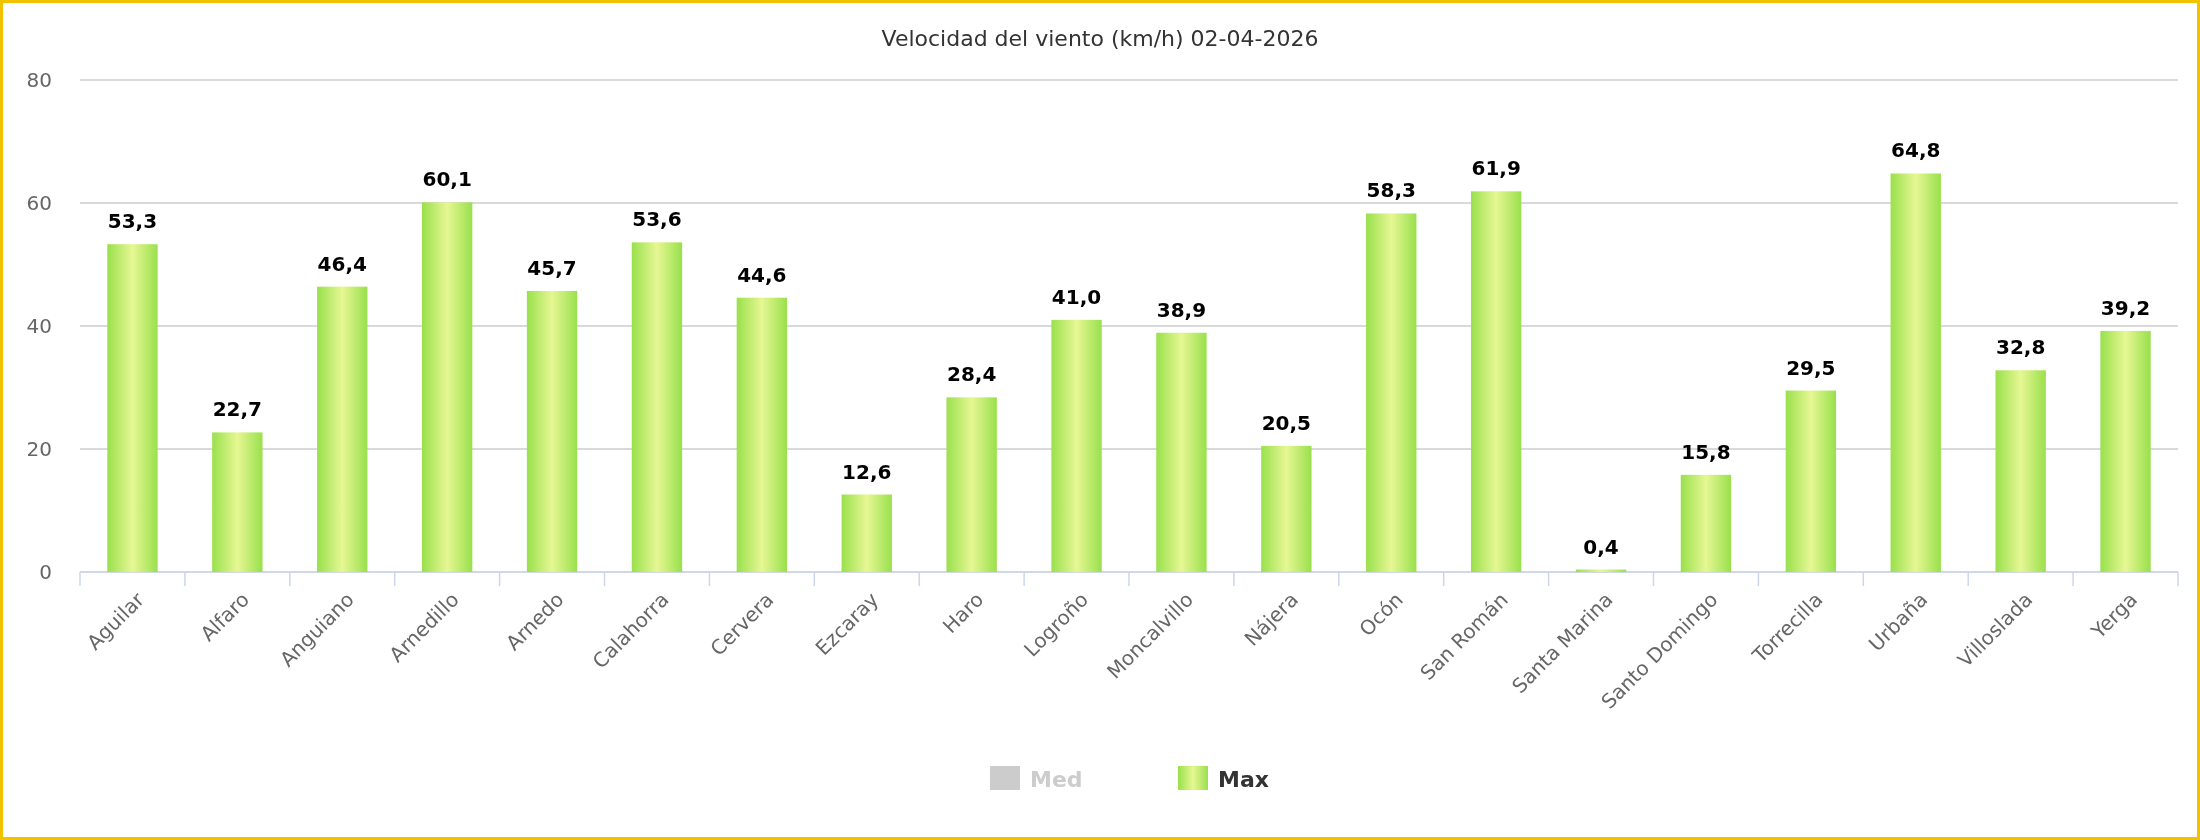 This screenshot has width=2200, height=840. What do you see at coordinates (237, 409) in the screenshot?
I see `data-label: 22,7` at bounding box center [237, 409].